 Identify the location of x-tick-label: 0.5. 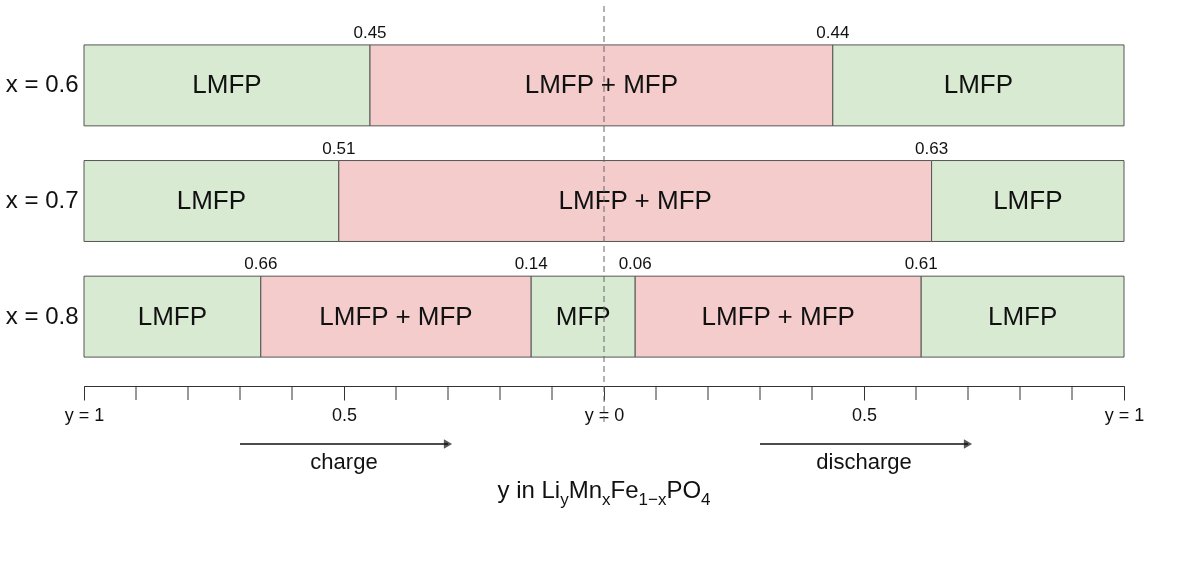
(344, 414).